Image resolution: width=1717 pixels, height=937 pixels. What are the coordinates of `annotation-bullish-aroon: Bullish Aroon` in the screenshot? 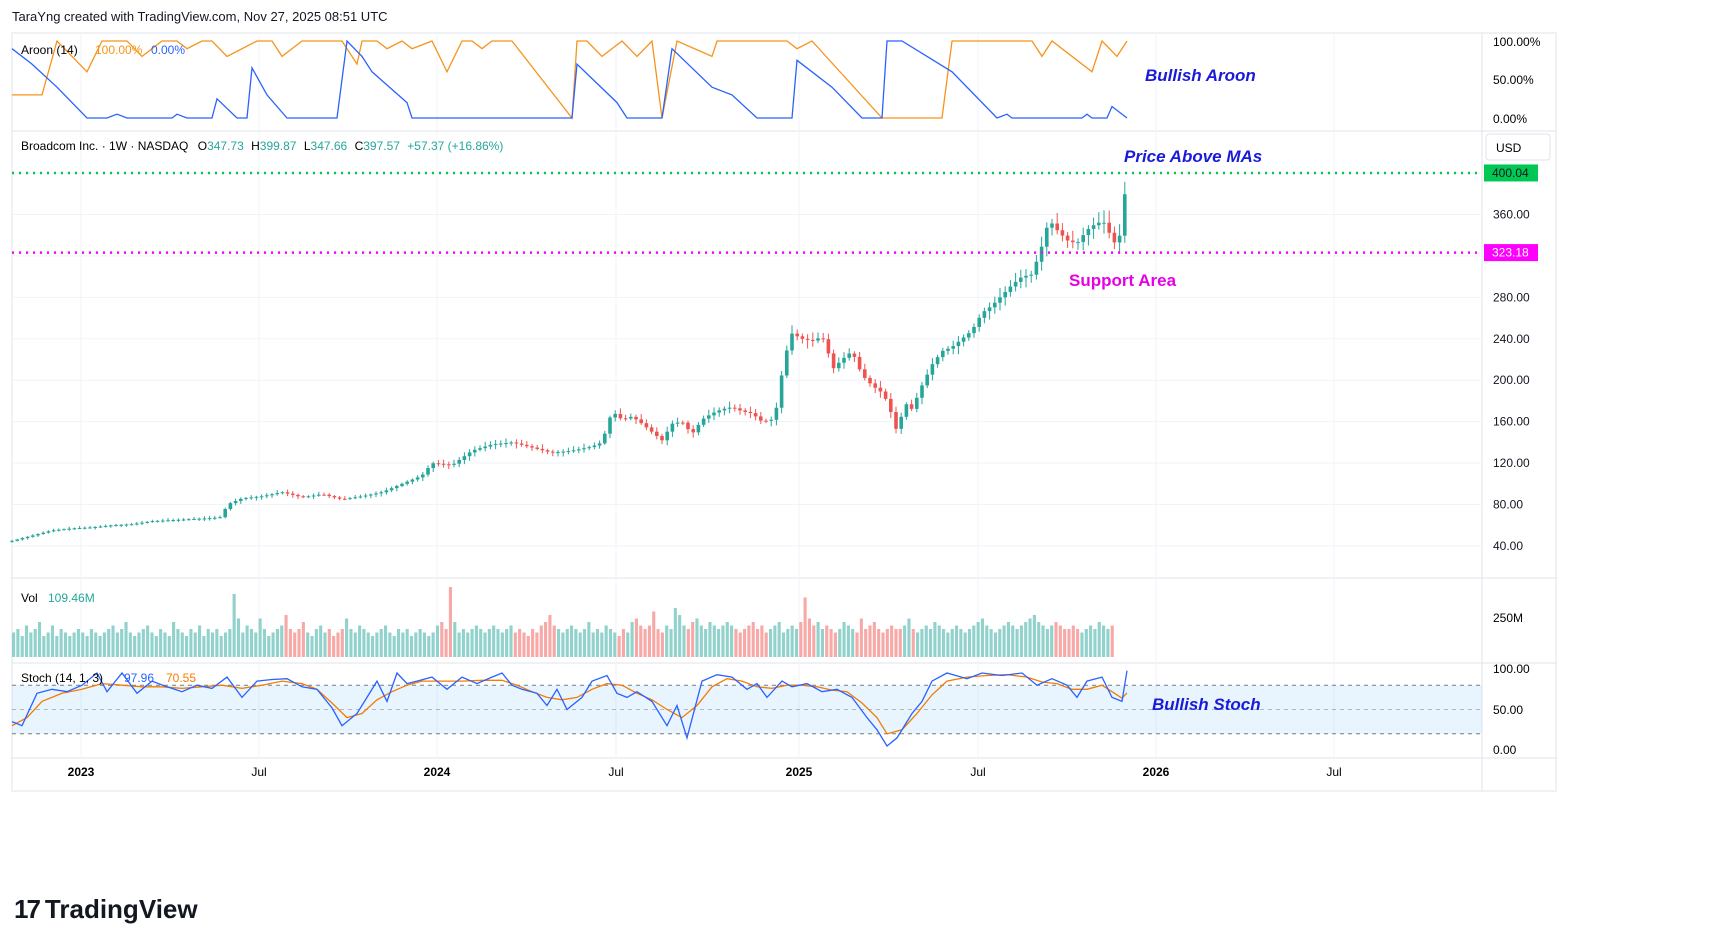 It's located at (1200, 75).